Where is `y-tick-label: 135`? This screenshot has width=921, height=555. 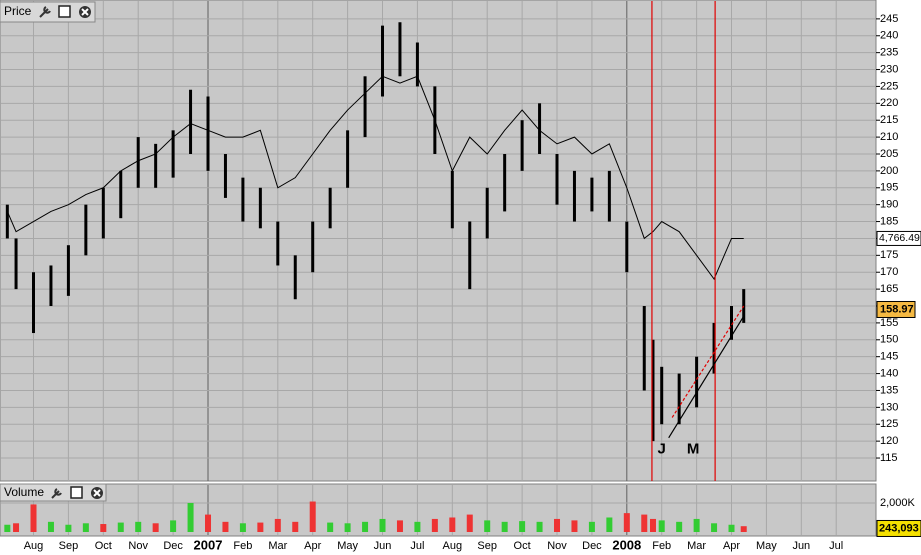 y-tick-label: 135 is located at coordinates (889, 390).